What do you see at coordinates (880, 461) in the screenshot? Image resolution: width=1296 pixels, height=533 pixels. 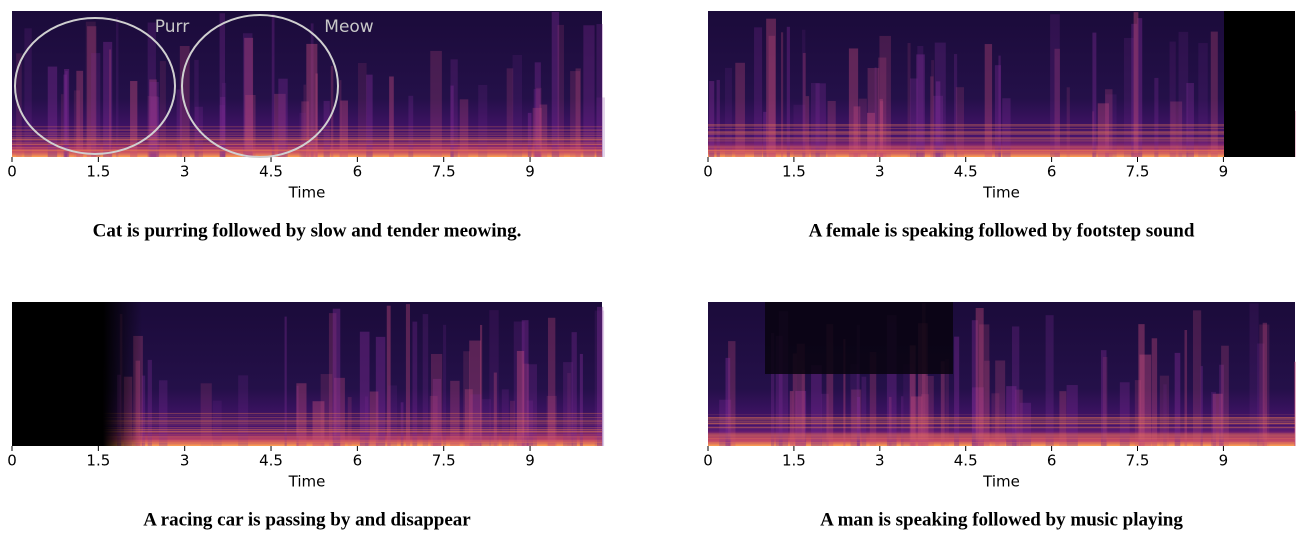 I see `x-tick-label: 3` at bounding box center [880, 461].